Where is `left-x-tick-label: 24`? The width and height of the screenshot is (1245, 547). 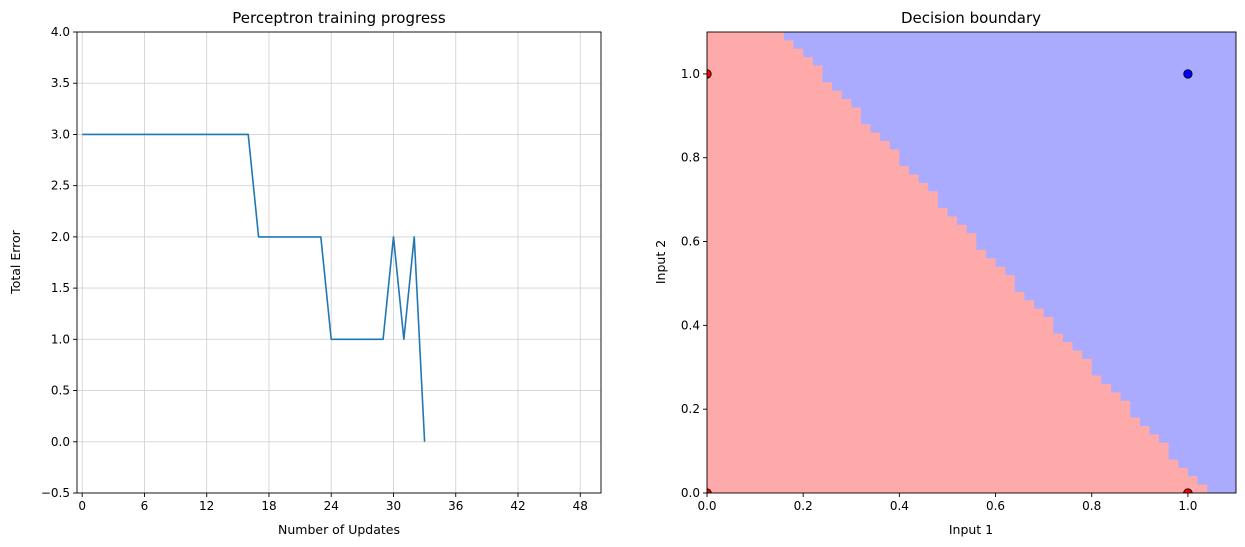
left-x-tick-label: 24 is located at coordinates (331, 506).